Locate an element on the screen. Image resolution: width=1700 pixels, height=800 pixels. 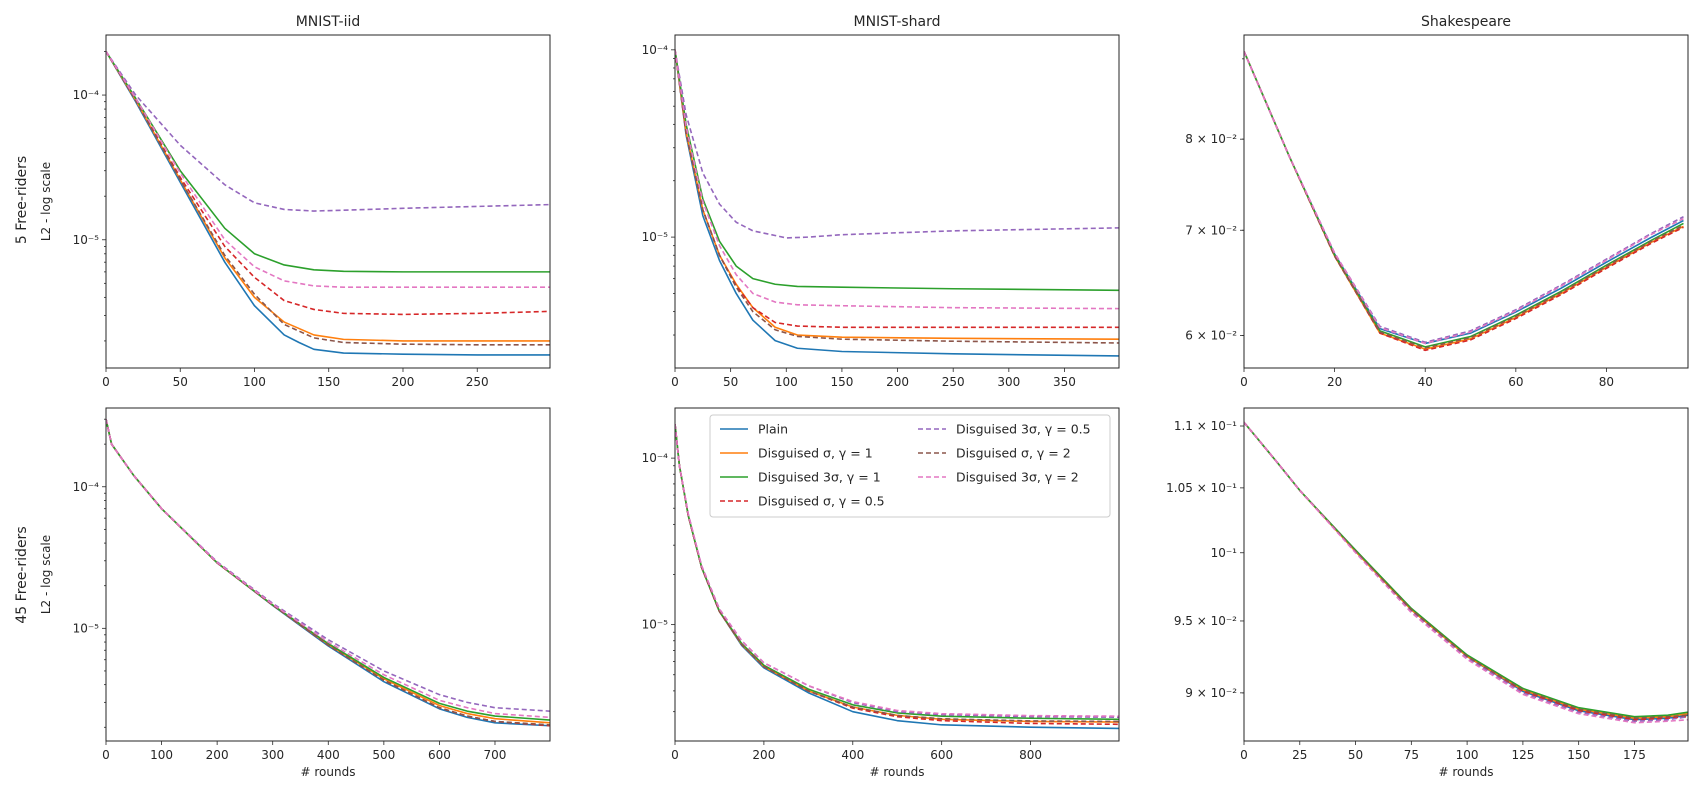
x-tick-label: 175 is located at coordinates (1634, 755).